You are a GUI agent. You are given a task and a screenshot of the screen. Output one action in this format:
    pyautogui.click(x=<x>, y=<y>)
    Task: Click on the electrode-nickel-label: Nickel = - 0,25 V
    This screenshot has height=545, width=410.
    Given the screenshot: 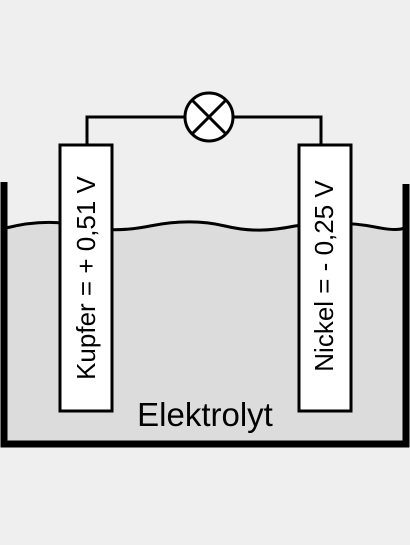 What is the action you would take?
    pyautogui.click(x=324, y=276)
    